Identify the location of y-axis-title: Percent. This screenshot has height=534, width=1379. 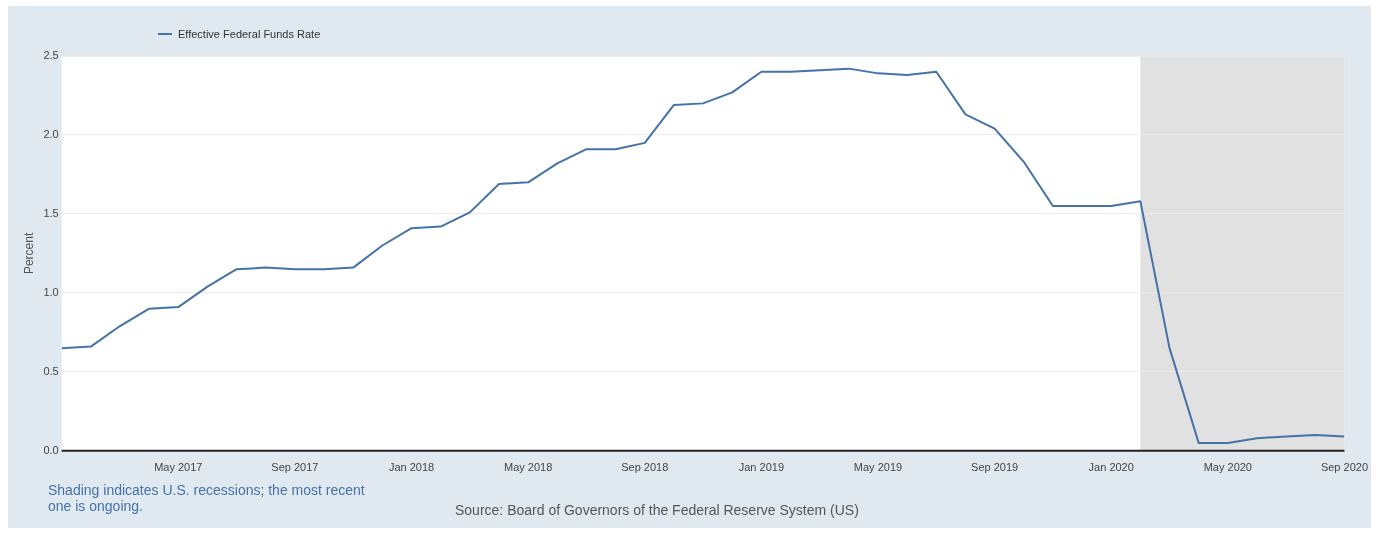
(28, 253).